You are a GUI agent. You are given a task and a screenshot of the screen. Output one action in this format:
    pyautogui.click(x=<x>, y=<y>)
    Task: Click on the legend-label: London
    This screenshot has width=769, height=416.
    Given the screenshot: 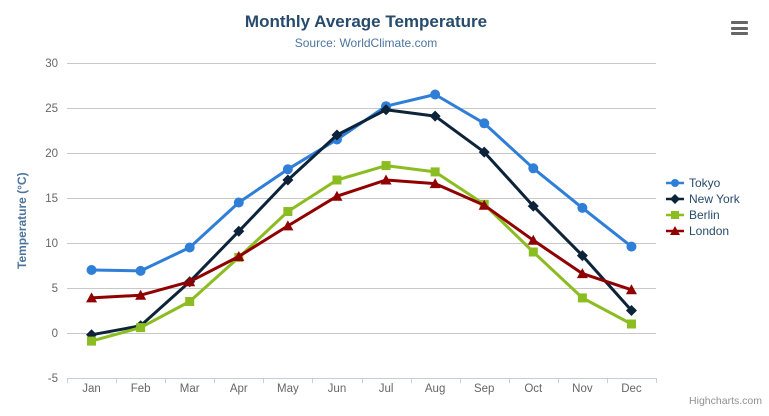 What is the action you would take?
    pyautogui.click(x=709, y=231)
    